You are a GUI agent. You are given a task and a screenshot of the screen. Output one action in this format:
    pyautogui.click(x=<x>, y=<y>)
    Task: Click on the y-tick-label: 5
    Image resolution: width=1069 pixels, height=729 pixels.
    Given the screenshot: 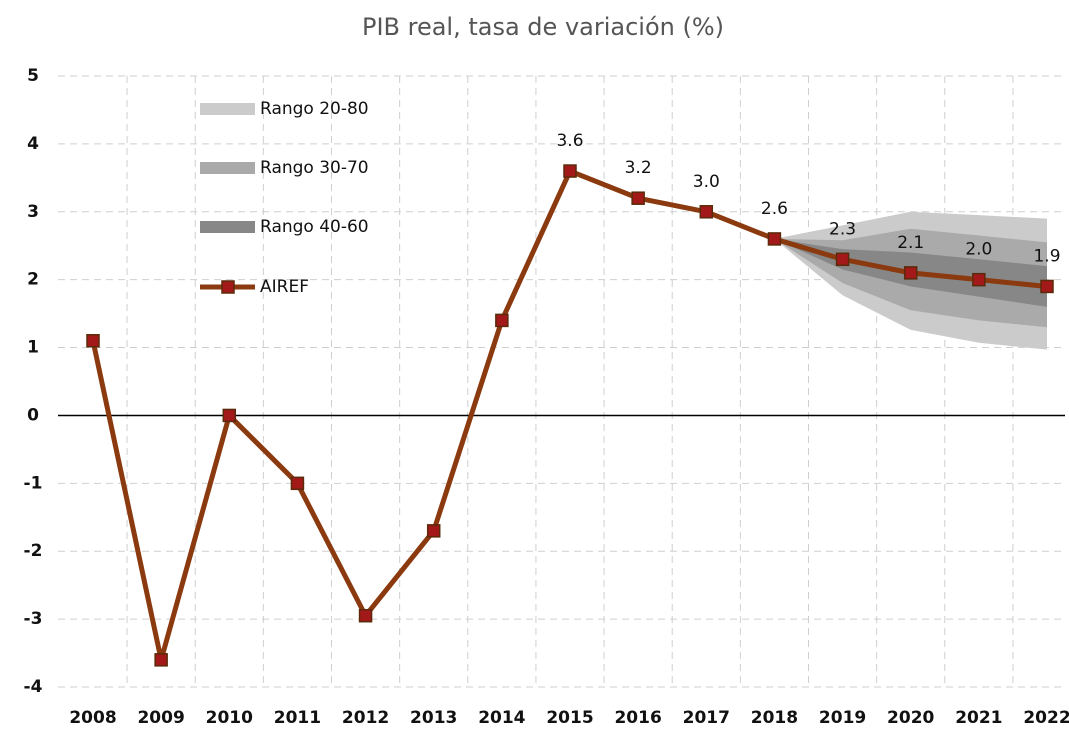 What is the action you would take?
    pyautogui.click(x=33, y=76)
    